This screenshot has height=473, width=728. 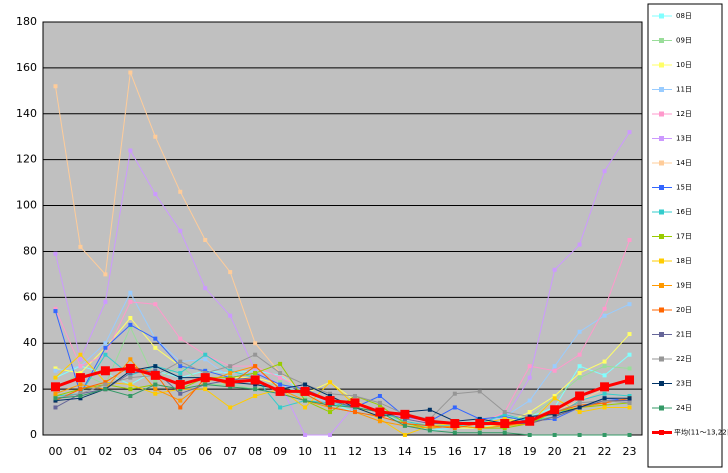 What do you see at coordinates (255, 451) in the screenshot?
I see `x-tick-label: 08` at bounding box center [255, 451].